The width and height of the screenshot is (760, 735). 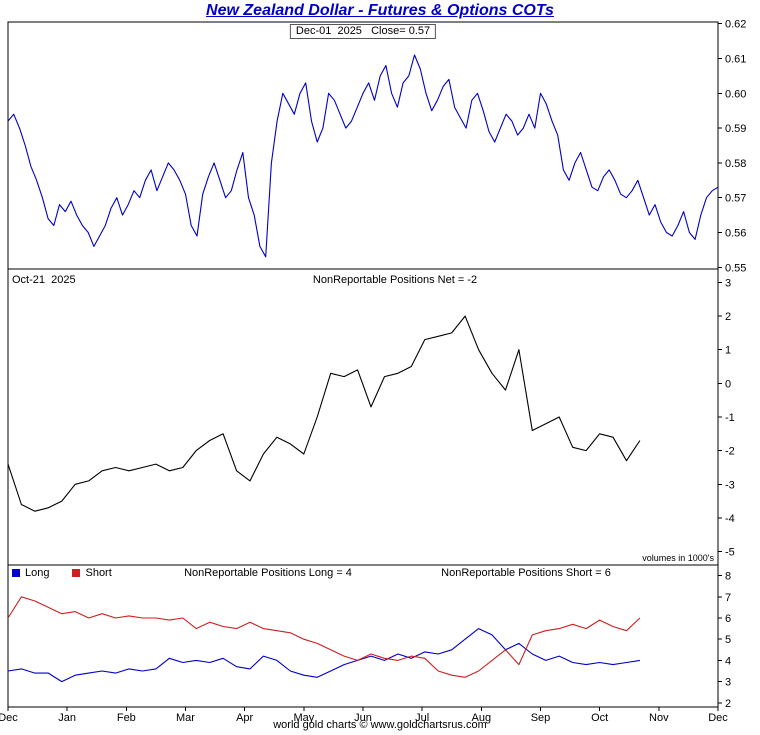 What do you see at coordinates (728, 640) in the screenshot?
I see `y-tick-label: 5` at bounding box center [728, 640].